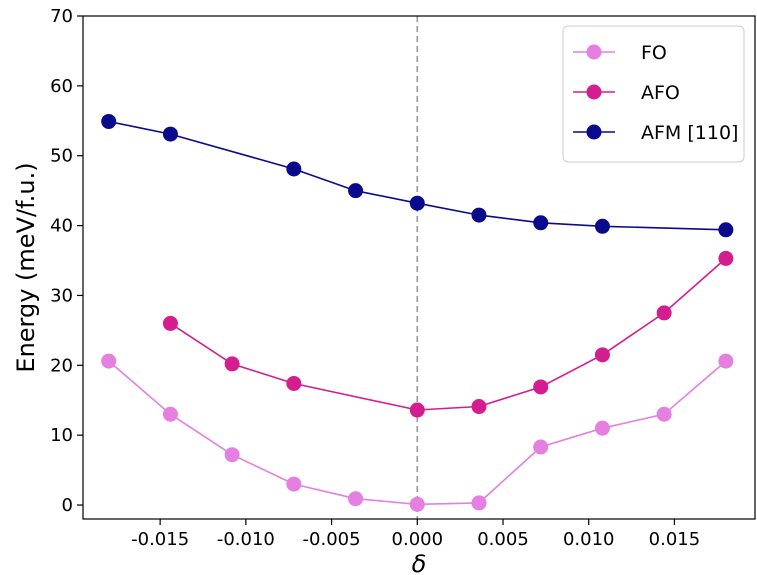 This screenshot has height=575, width=757. I want to click on y-tick-label: 40, so click(61, 226).